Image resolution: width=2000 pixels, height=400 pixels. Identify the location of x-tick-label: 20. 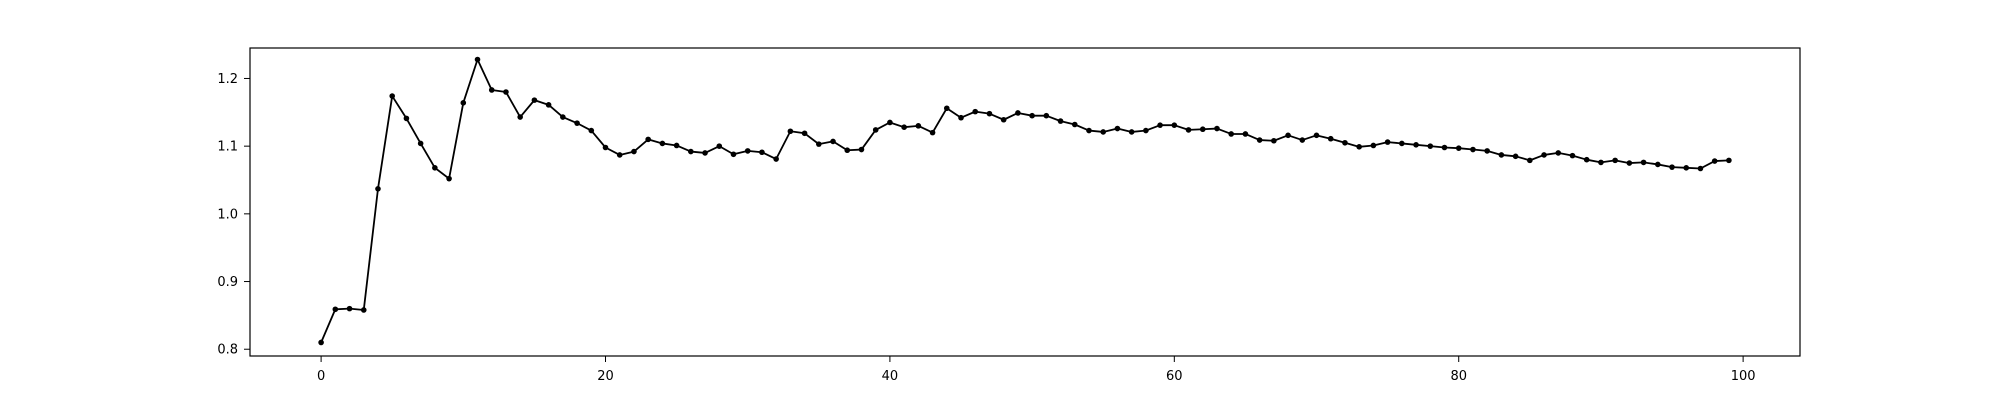
(605, 376).